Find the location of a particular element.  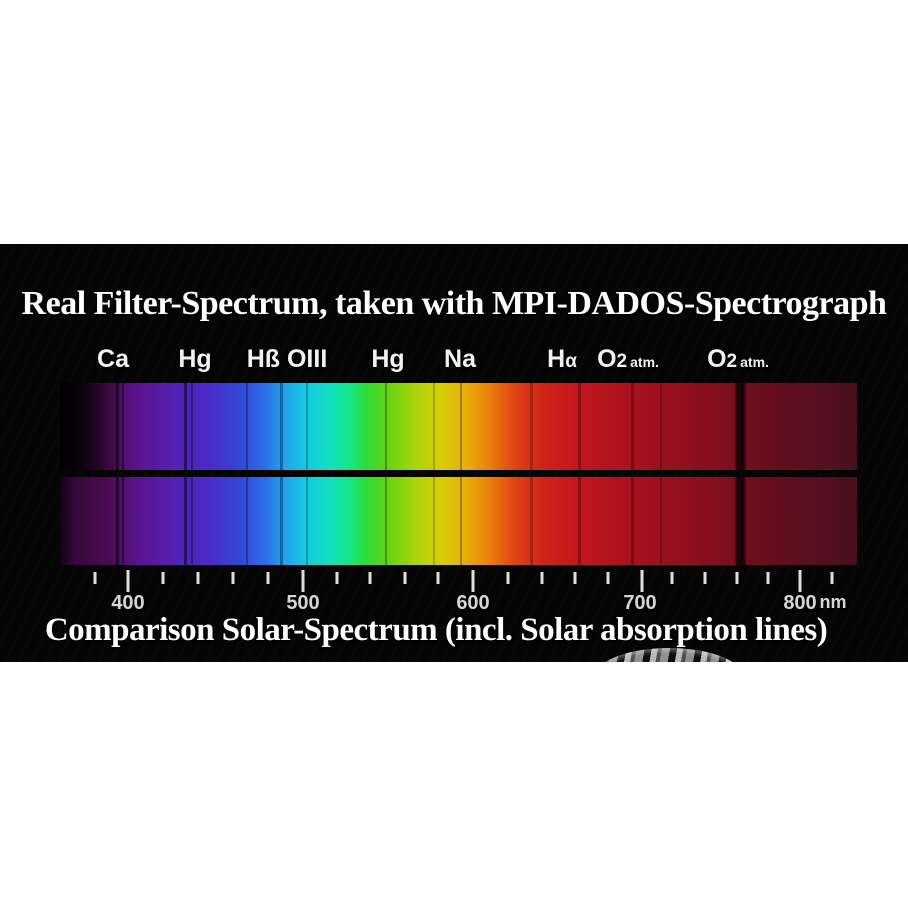

element-label-ca: Ca is located at coordinates (113, 359).